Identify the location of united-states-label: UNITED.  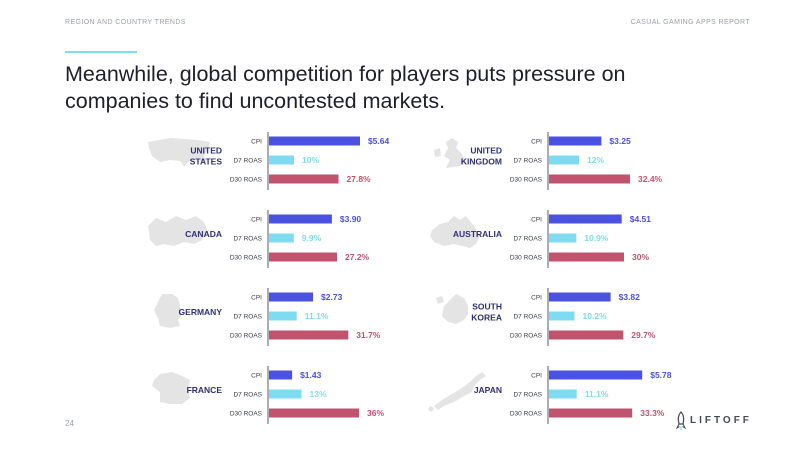
(206, 151).